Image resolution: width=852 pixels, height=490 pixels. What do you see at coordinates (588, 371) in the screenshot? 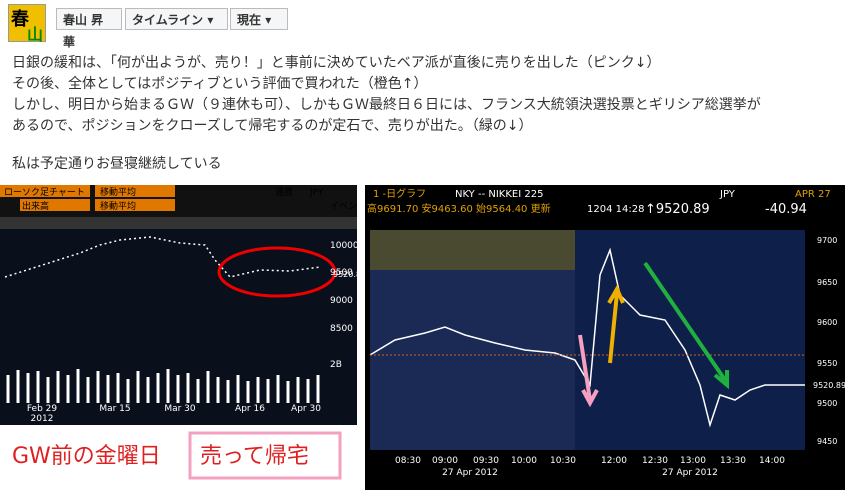
I see `pink-arrow` at bounding box center [588, 371].